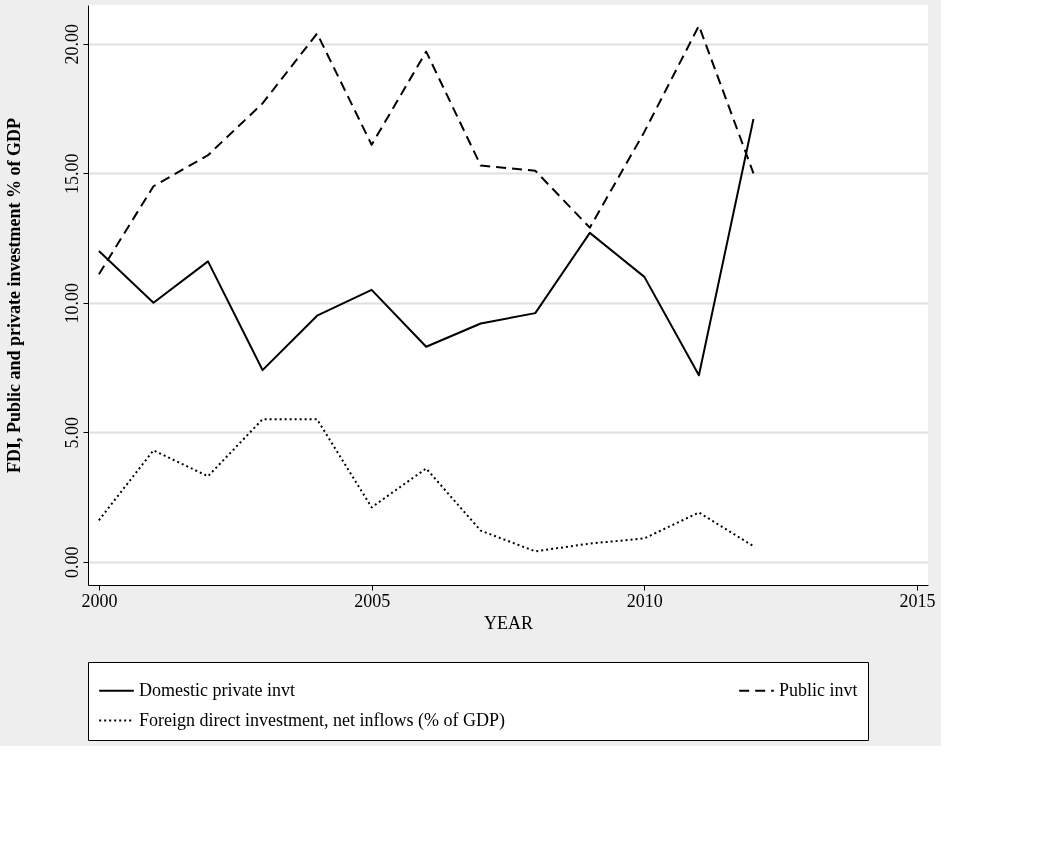  Describe the element at coordinates (322, 720) in the screenshot. I see `legend-label: Foreign direct investment, net inflows (% of GDP)` at that location.